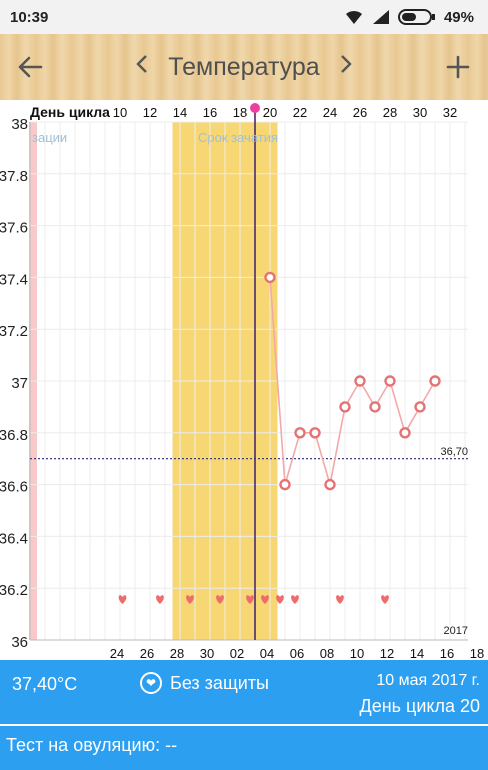  I want to click on cycle-day-label: 14, so click(180, 112).